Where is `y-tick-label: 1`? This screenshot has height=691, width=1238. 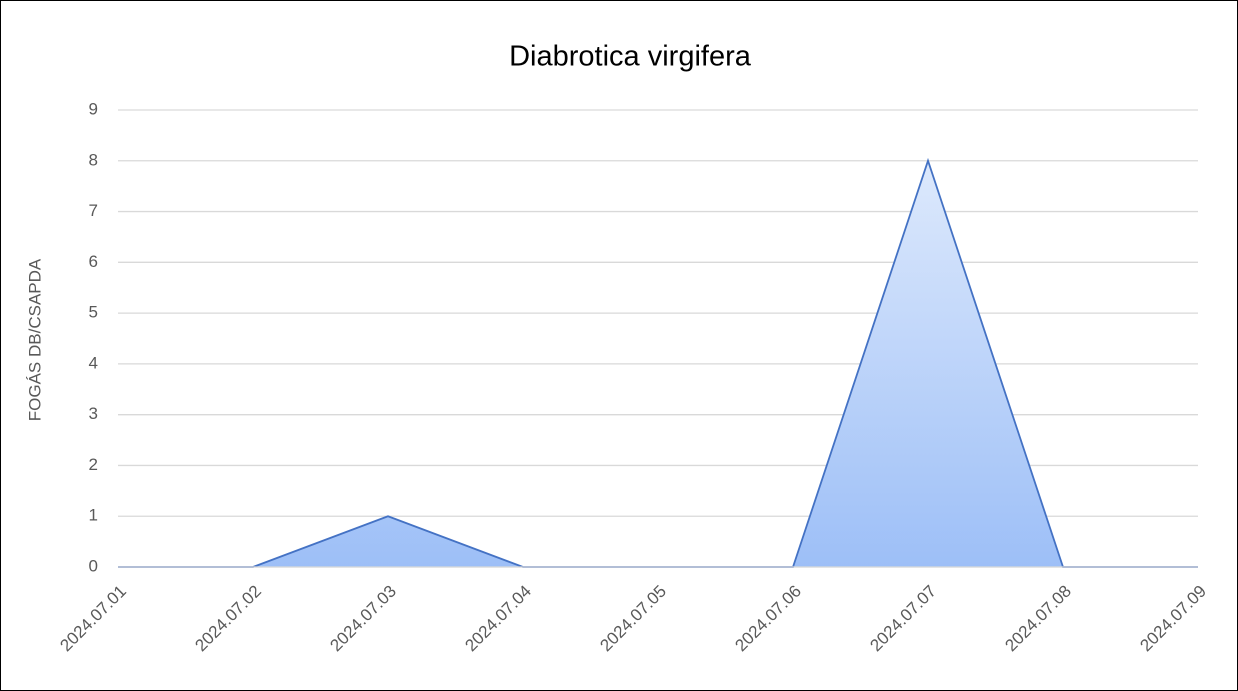
y-tick-label: 1 is located at coordinates (93, 515).